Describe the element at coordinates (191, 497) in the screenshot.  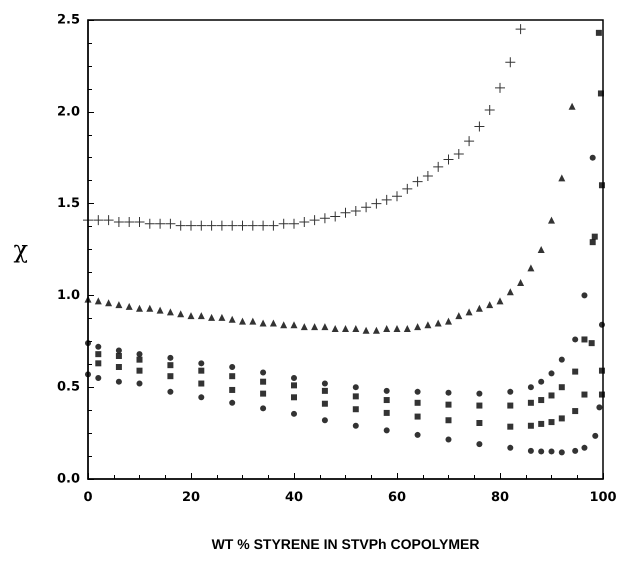
I see `x-tick-label: 20` at that location.